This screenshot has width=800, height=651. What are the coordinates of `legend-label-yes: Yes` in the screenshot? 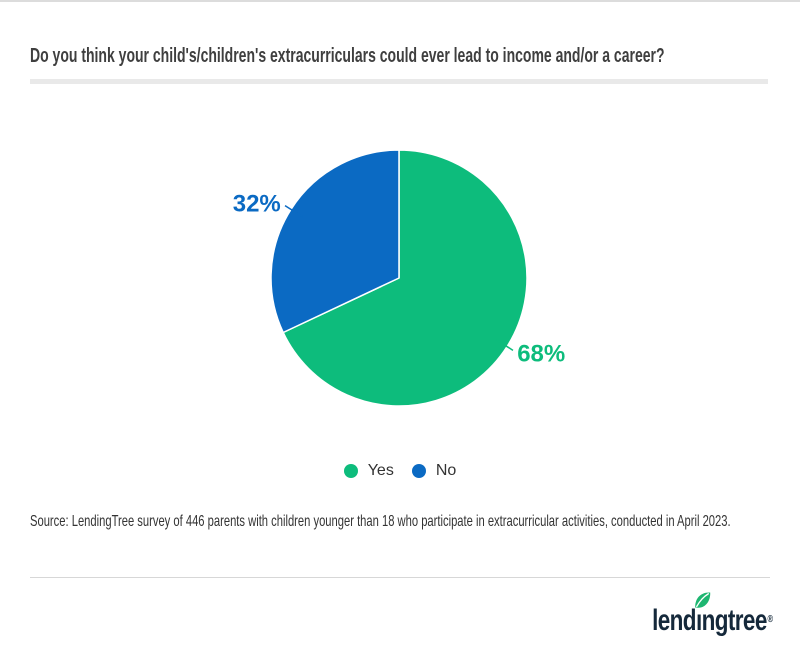 It's located at (380, 470).